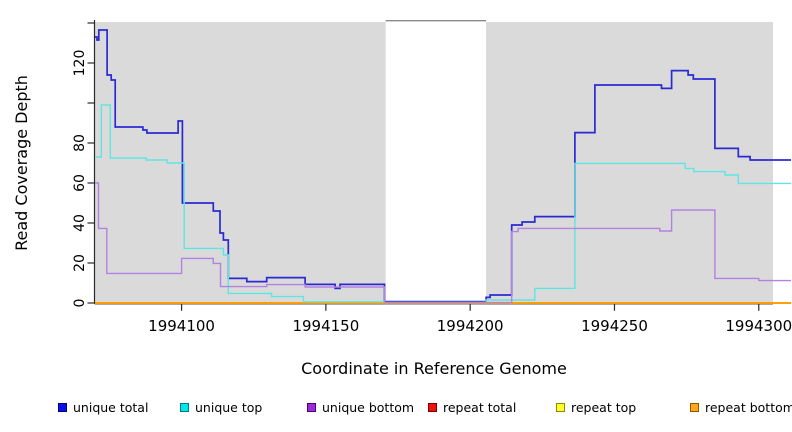 This screenshot has height=432, width=792. What do you see at coordinates (80, 63) in the screenshot?
I see `y-tick-label-120: 120` at bounding box center [80, 63].